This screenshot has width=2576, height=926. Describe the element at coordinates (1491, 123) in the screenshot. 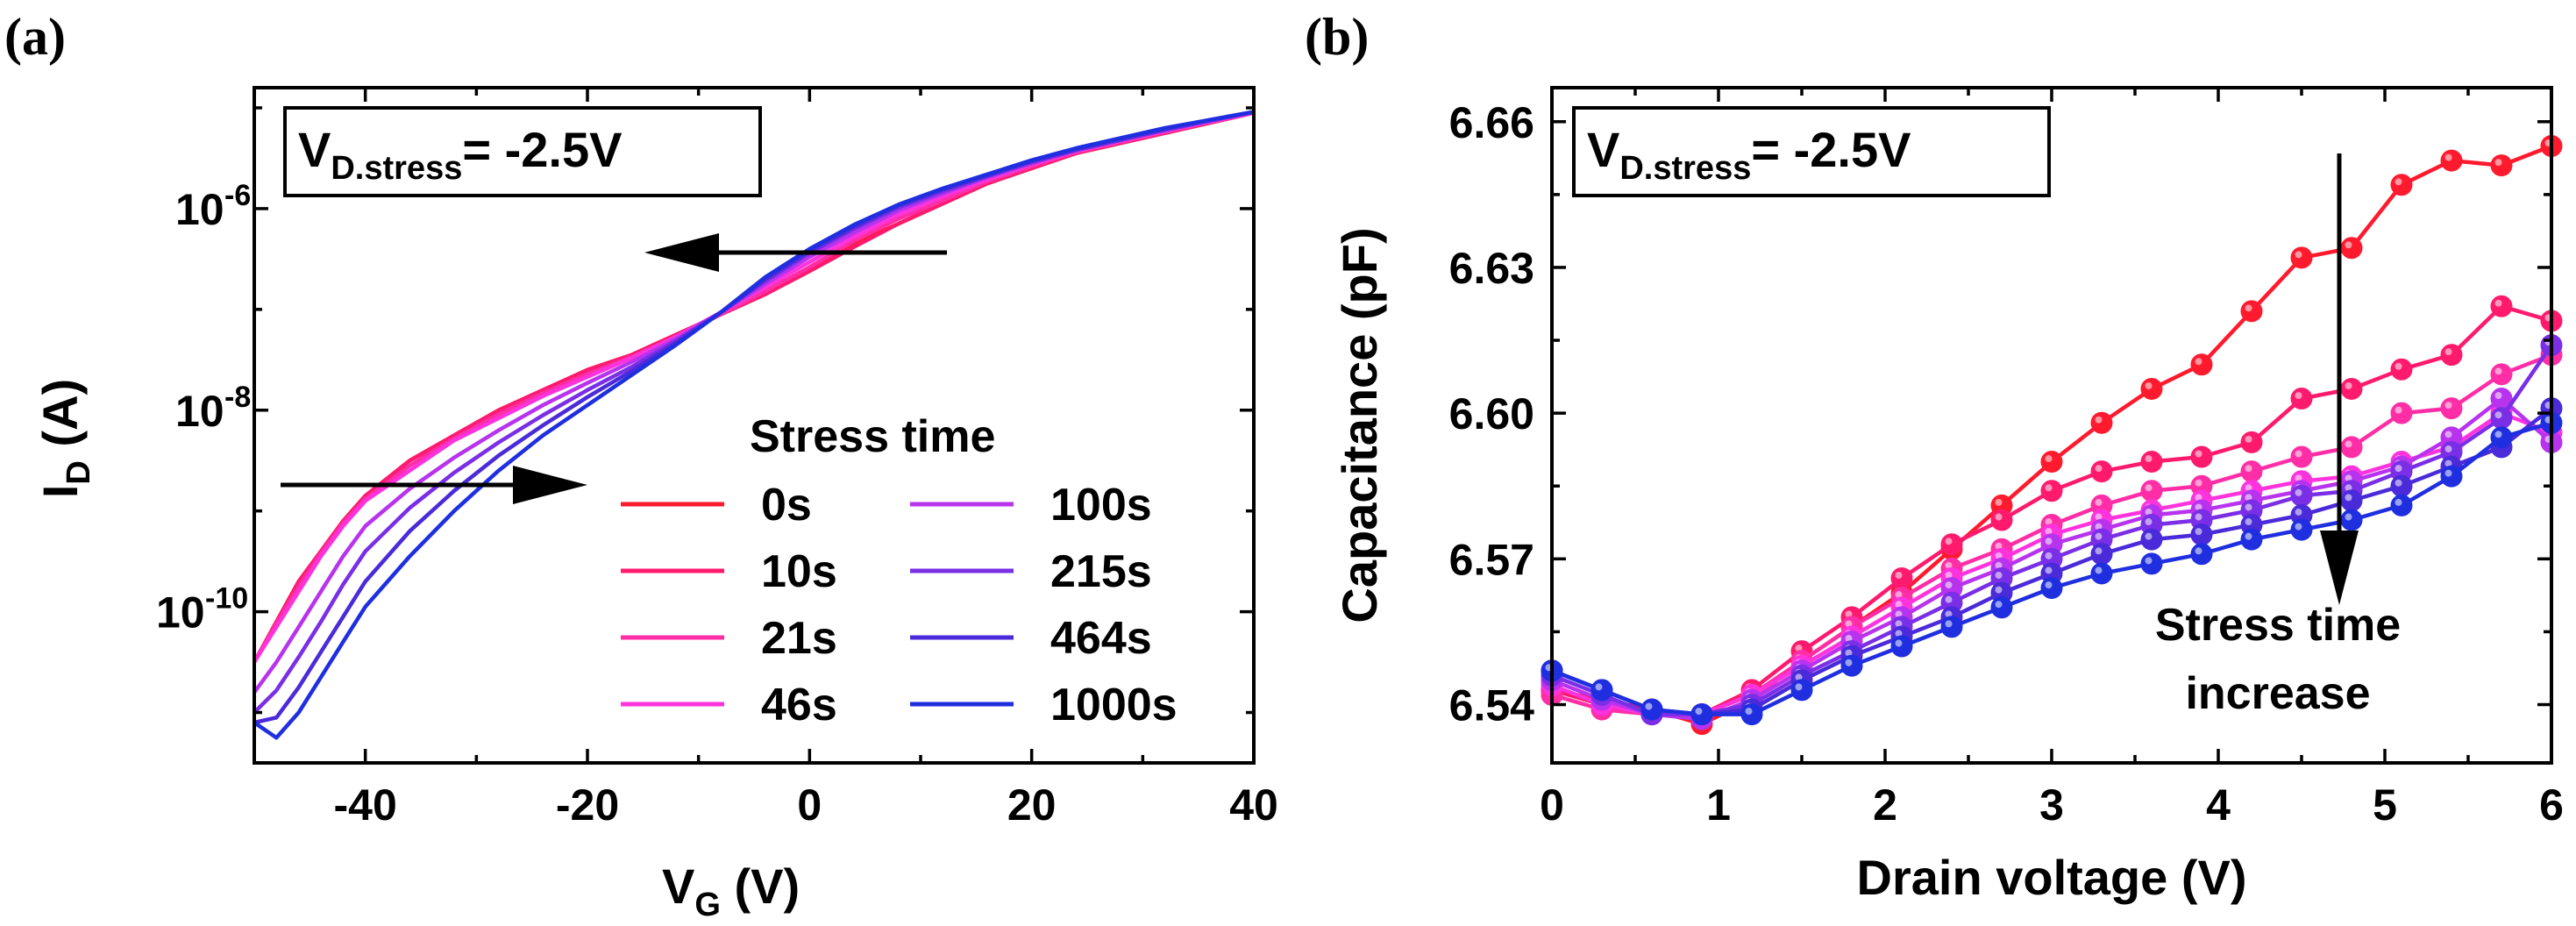

I see `y-tick-label-b: 6.66` at that location.